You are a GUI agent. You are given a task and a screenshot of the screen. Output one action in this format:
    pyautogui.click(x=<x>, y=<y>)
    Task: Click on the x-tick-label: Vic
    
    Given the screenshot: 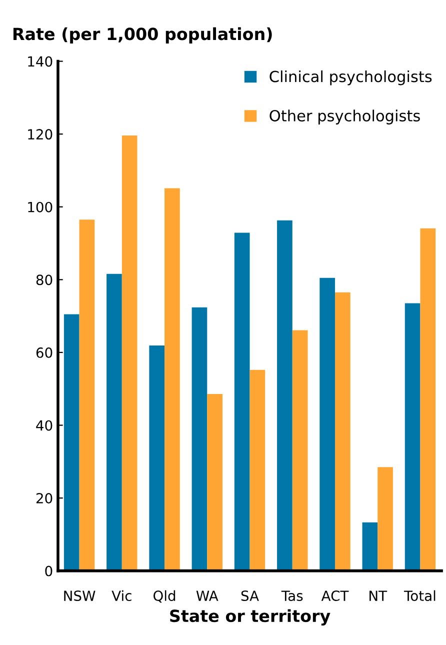 What is the action you would take?
    pyautogui.click(x=122, y=596)
    